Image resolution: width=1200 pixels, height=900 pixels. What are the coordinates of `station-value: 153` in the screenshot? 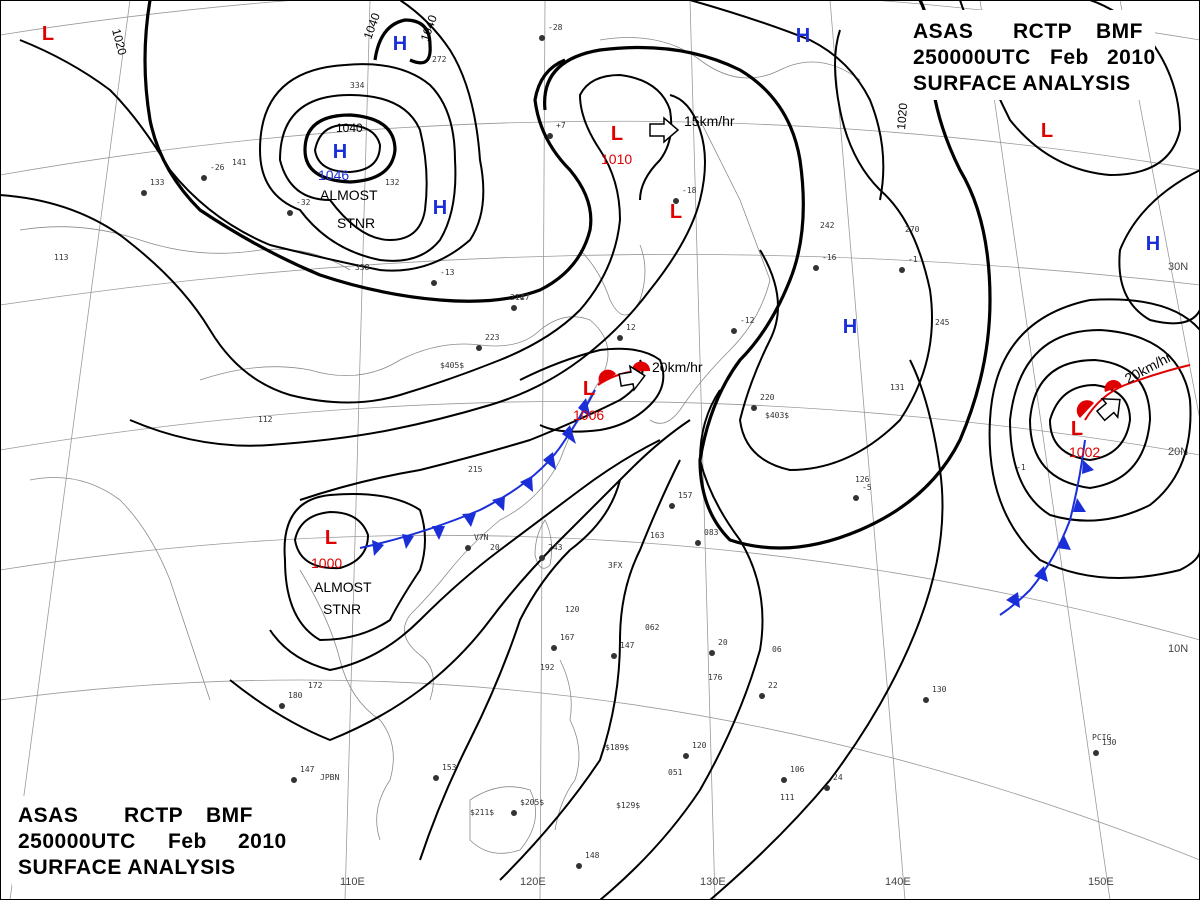 It's located at (449, 767).